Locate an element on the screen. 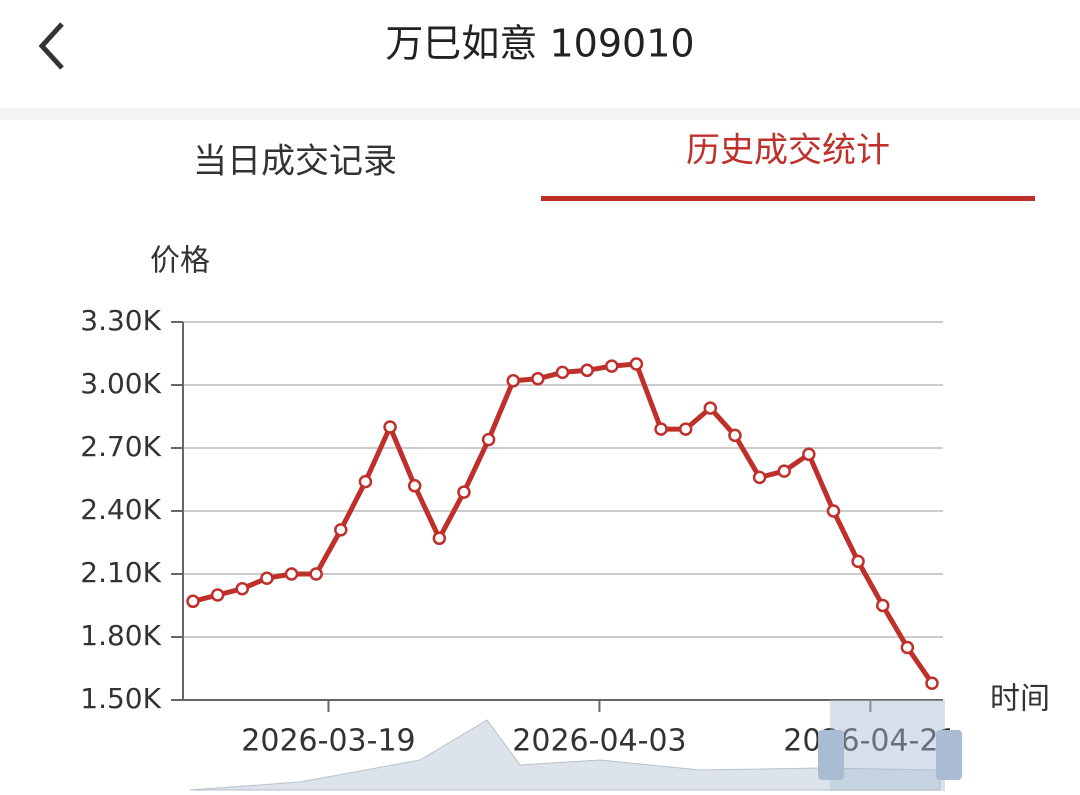 The height and width of the screenshot is (795, 1080). y-tick-label: 2.70K is located at coordinates (120, 446).